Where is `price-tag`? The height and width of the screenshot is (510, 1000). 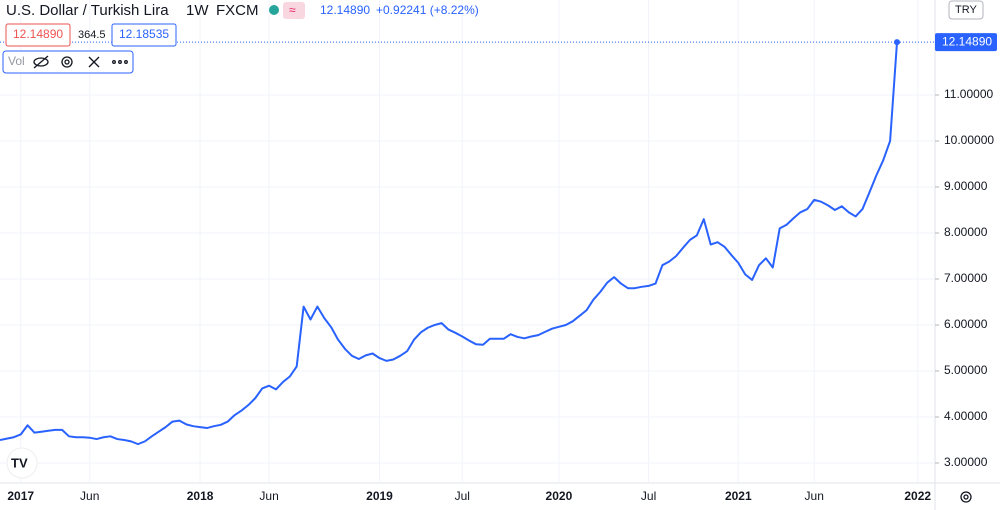 price-tag is located at coordinates (966, 42).